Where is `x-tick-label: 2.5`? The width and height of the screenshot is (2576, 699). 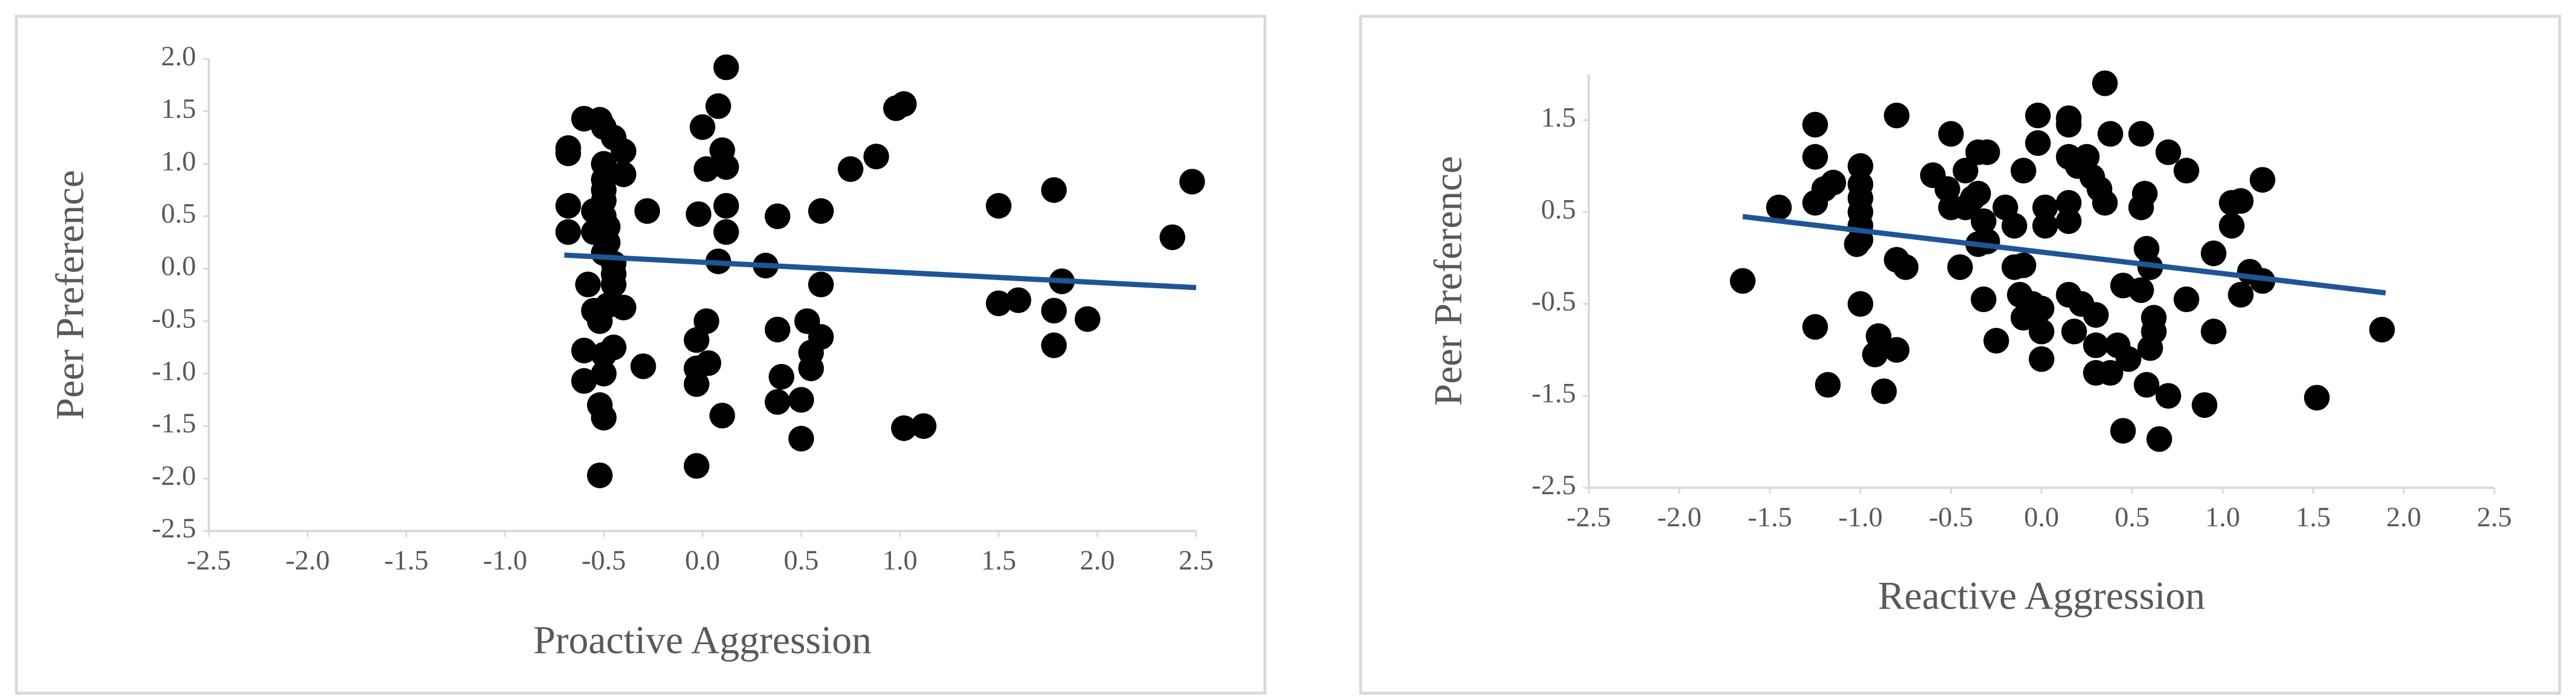
x-tick-label: 2.5 is located at coordinates (2494, 517).